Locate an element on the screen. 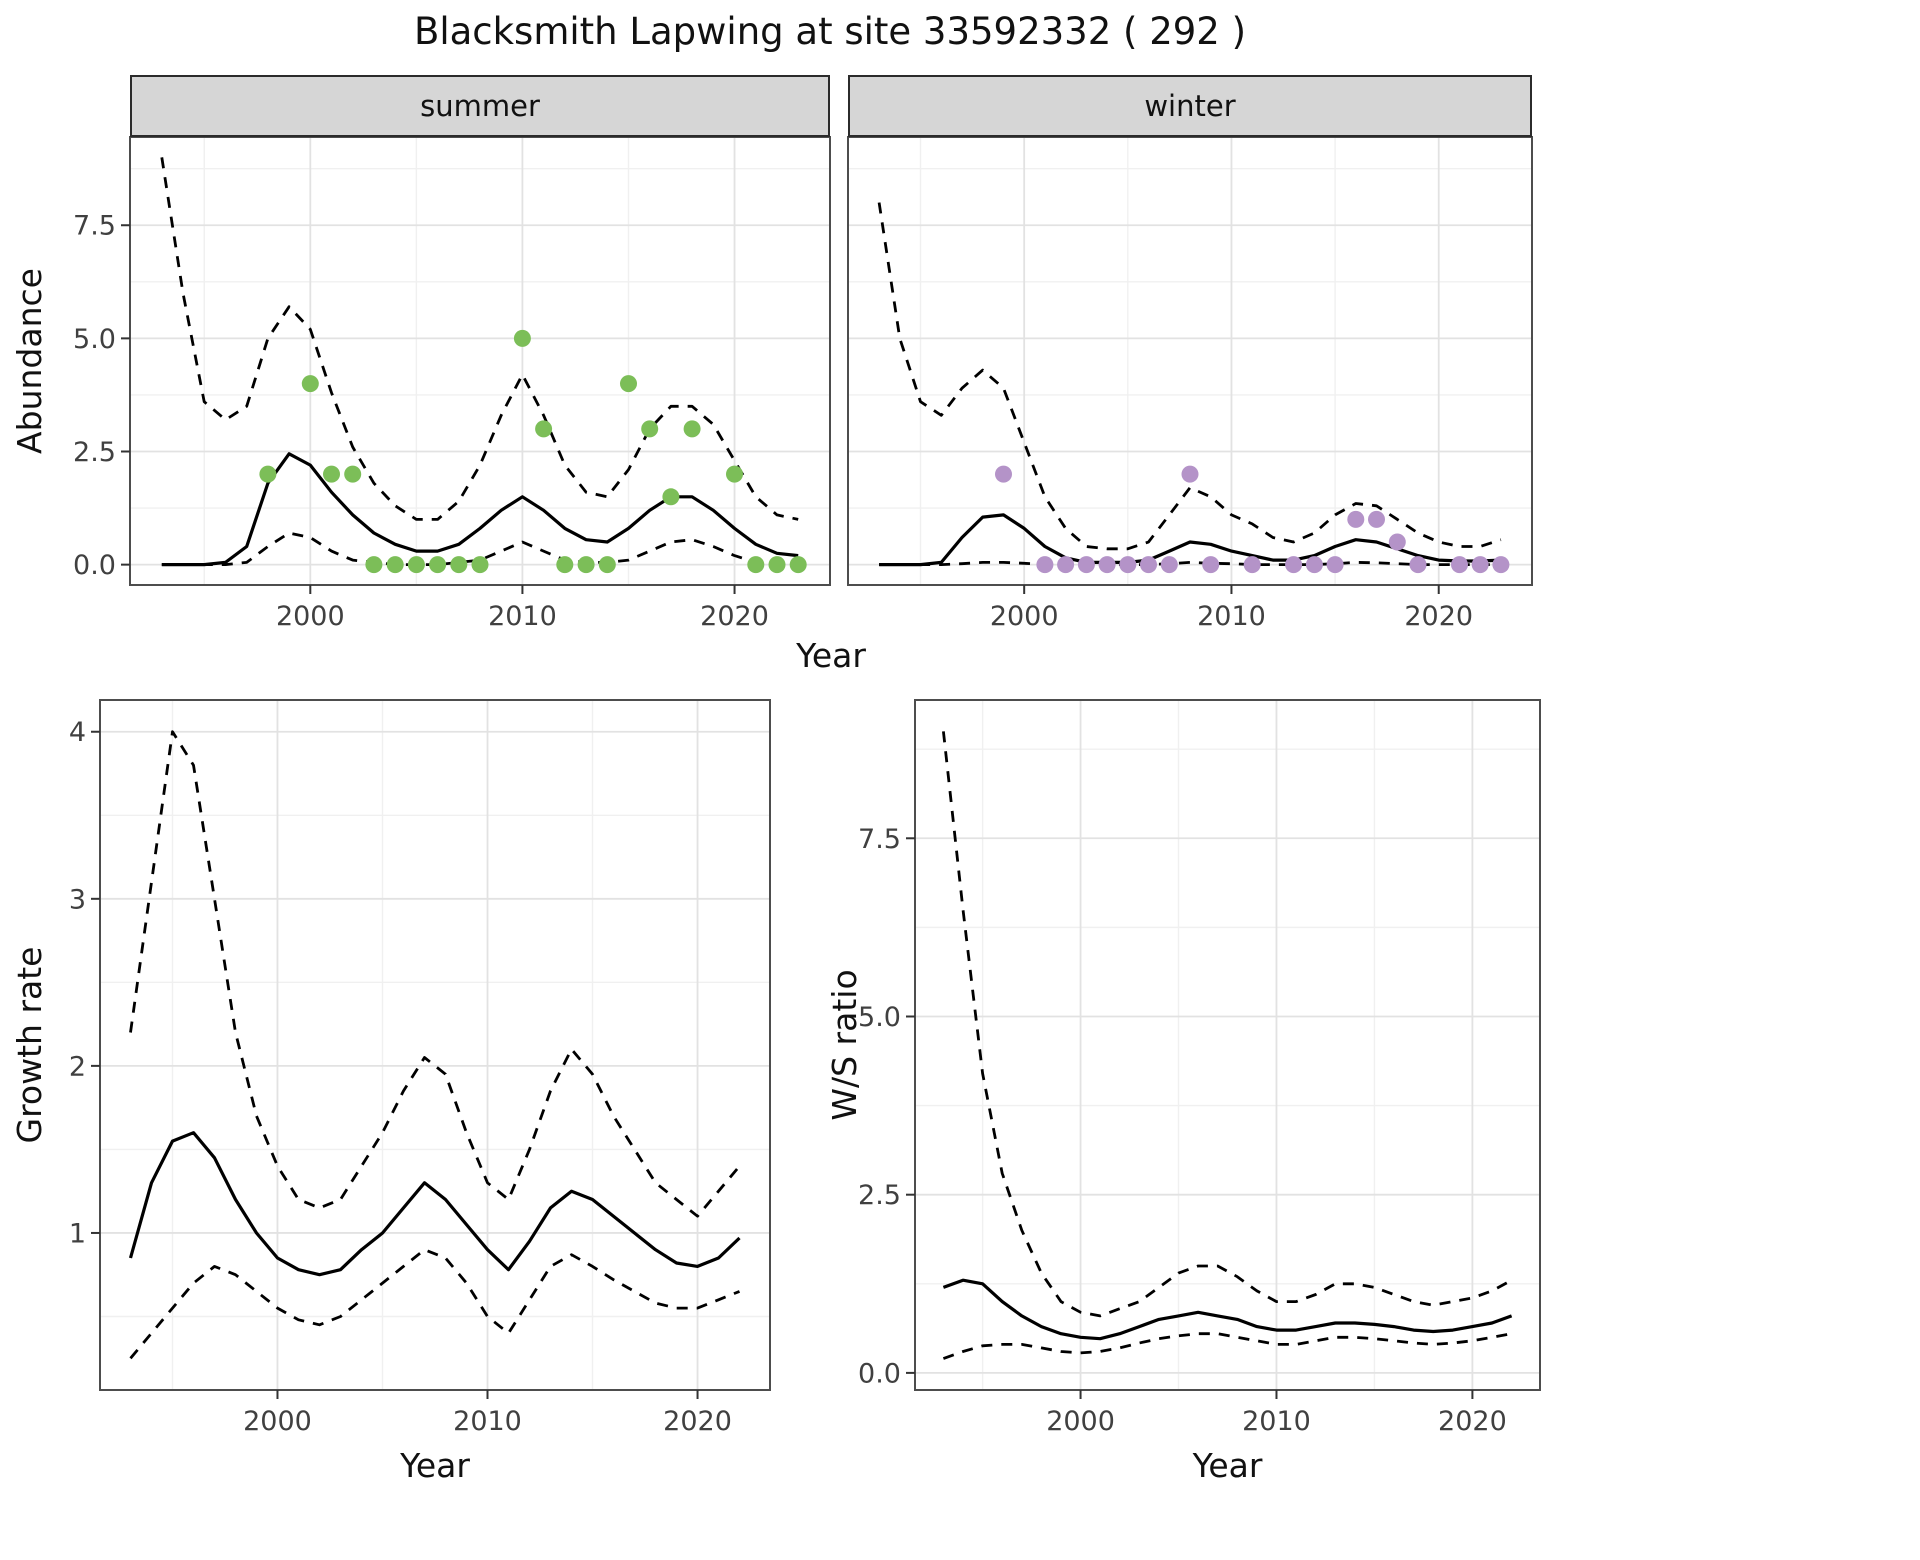  x-axis-title-year-top: Year is located at coordinates (831, 655).